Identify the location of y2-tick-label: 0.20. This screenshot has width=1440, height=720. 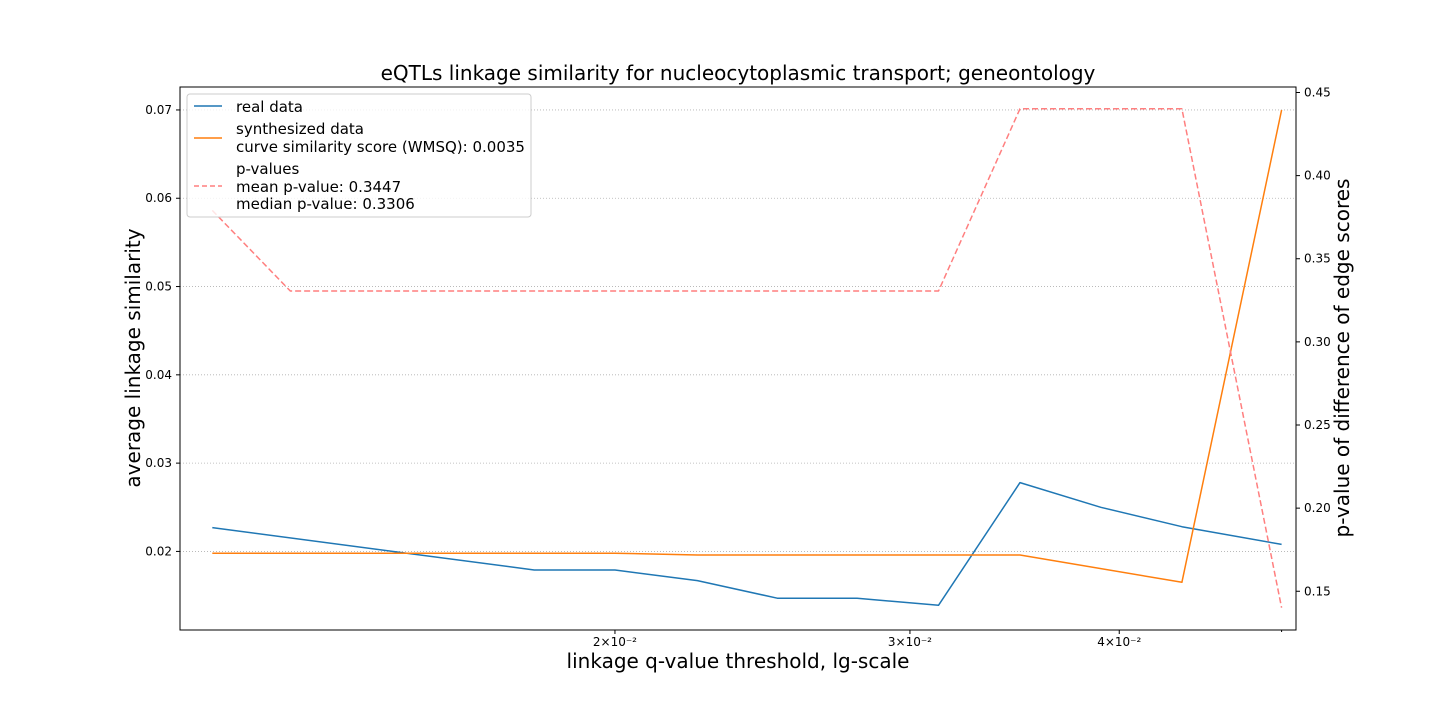
(1317, 508).